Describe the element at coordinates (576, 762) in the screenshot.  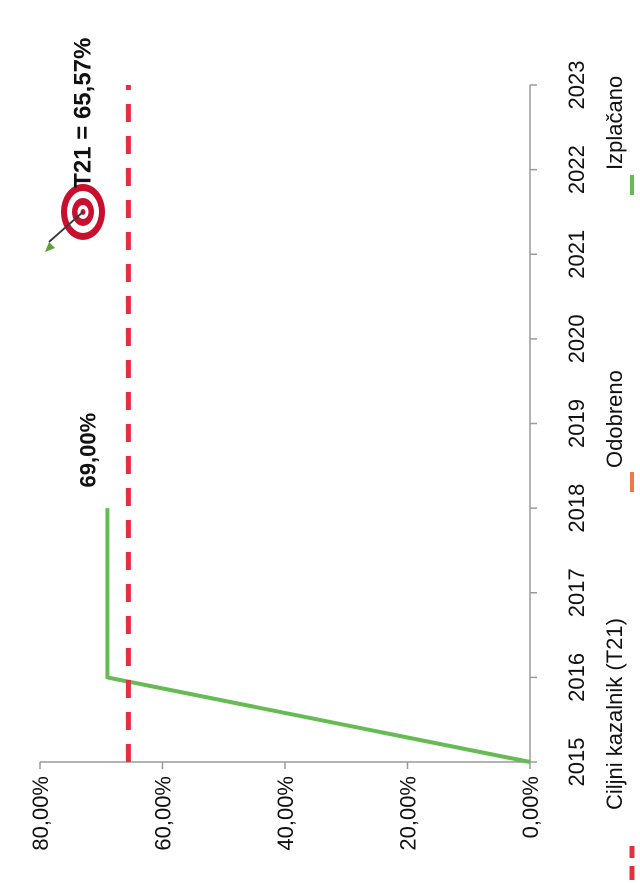
I see `time-tick-label: 2015` at that location.